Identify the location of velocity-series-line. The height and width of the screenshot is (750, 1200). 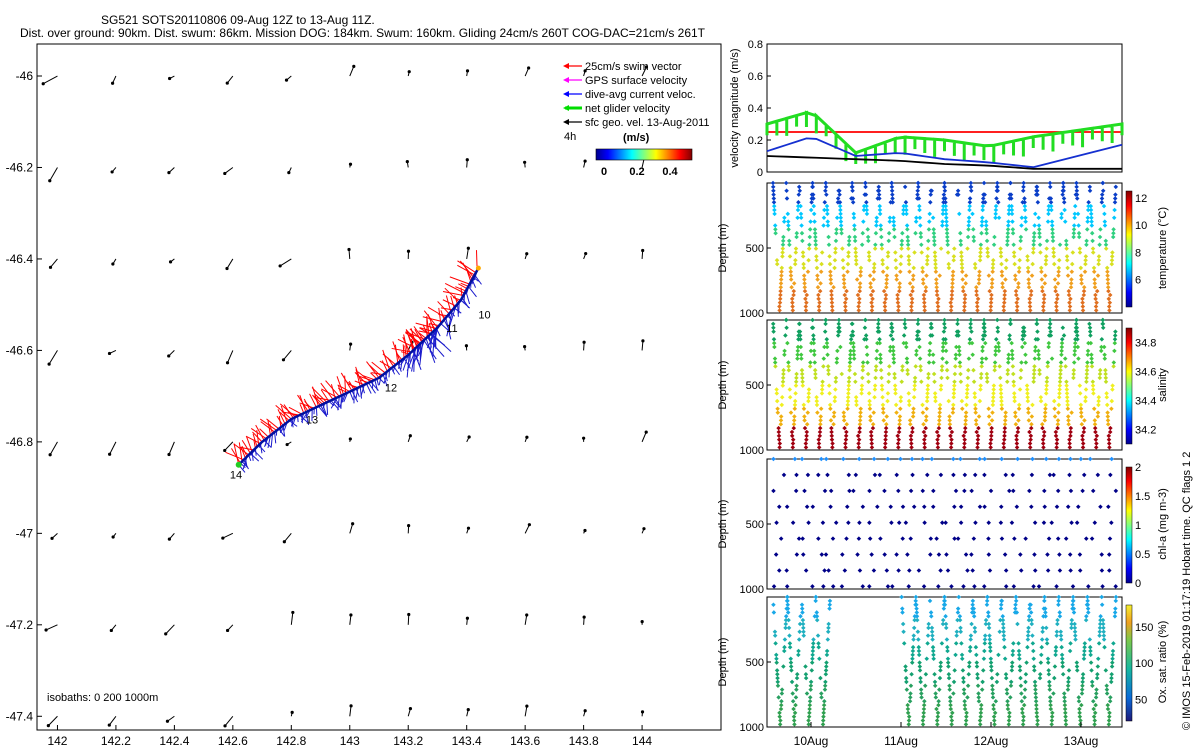
(944, 137).